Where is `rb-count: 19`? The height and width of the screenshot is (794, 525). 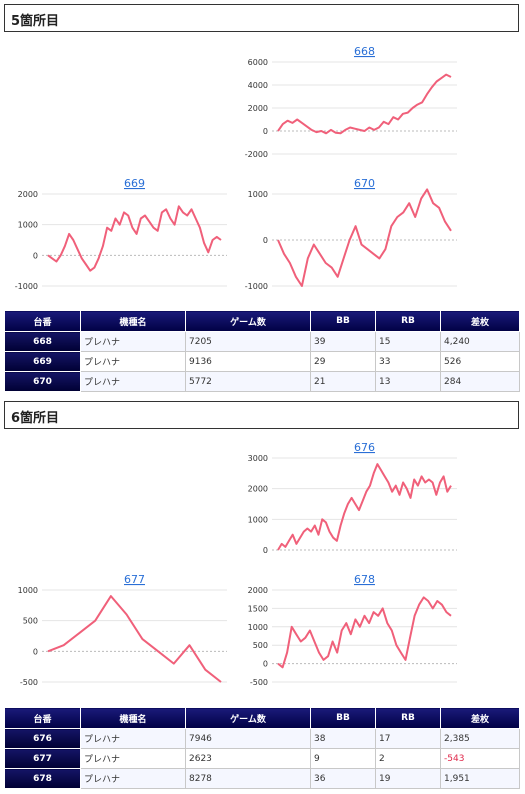
rb-count: 19 is located at coordinates (408, 778).